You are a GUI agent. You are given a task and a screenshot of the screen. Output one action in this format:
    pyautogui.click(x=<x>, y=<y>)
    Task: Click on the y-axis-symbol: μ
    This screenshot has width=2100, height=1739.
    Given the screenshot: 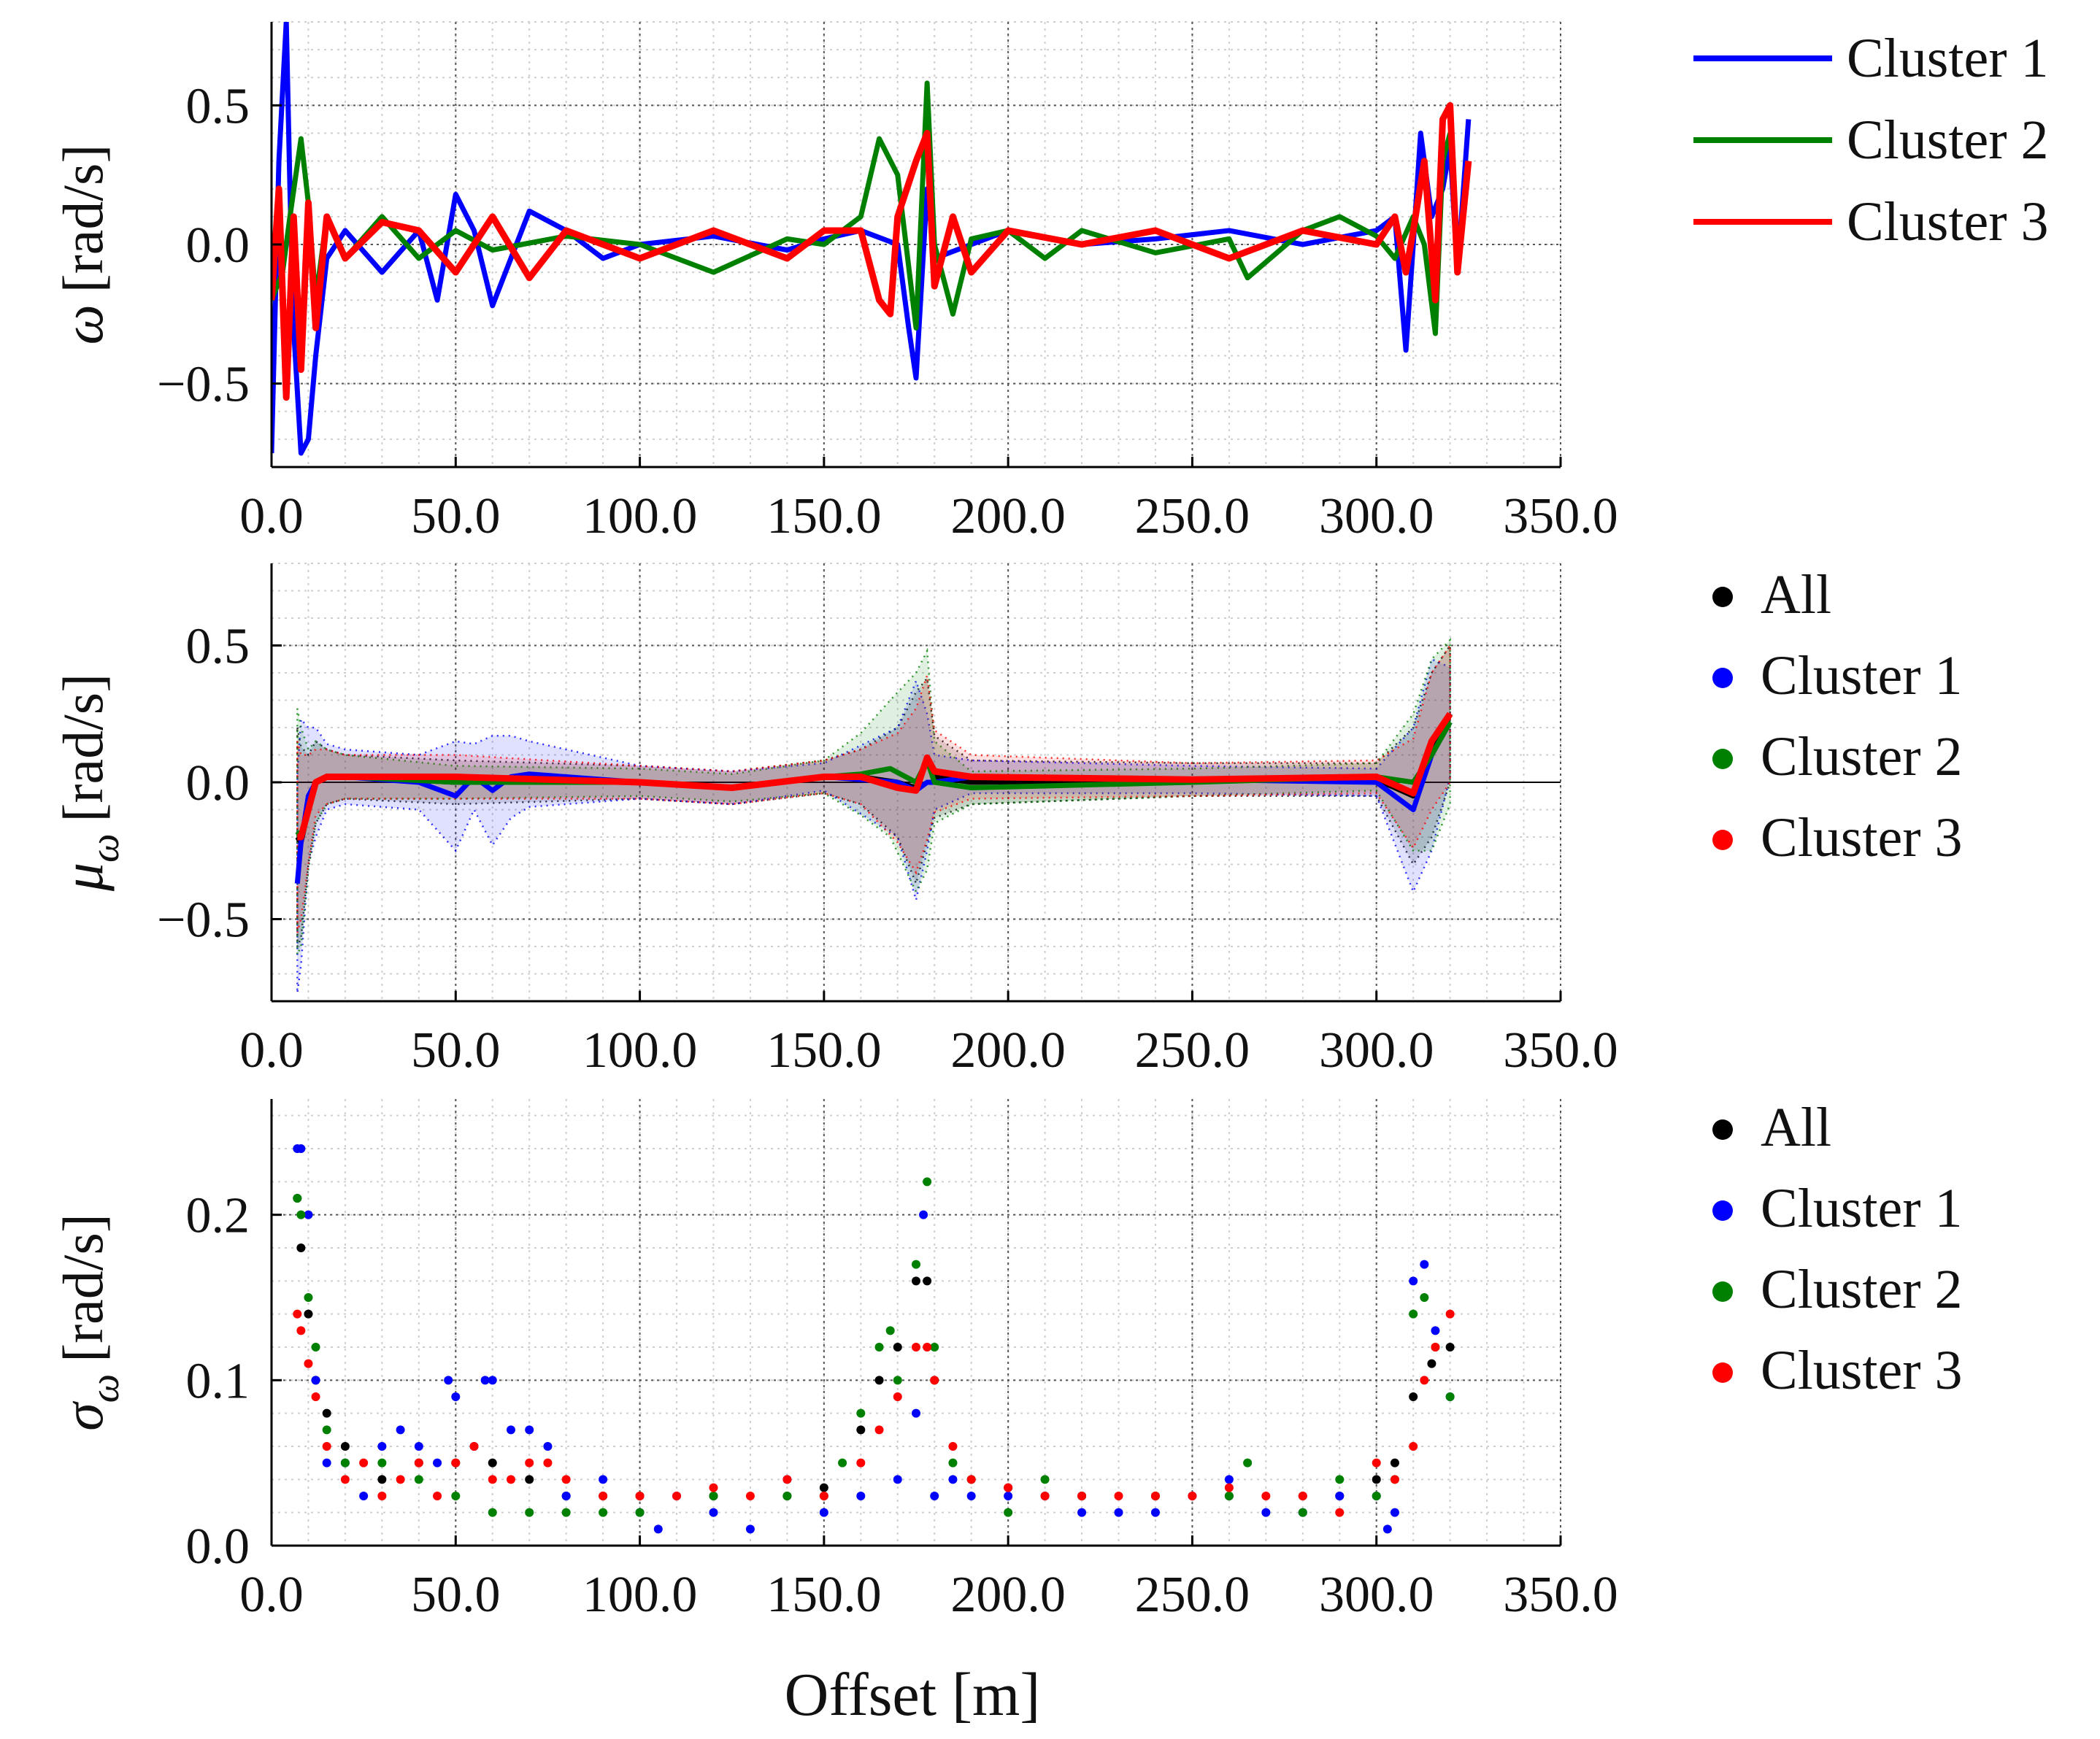 What is the action you would take?
    pyautogui.click(x=83, y=877)
    